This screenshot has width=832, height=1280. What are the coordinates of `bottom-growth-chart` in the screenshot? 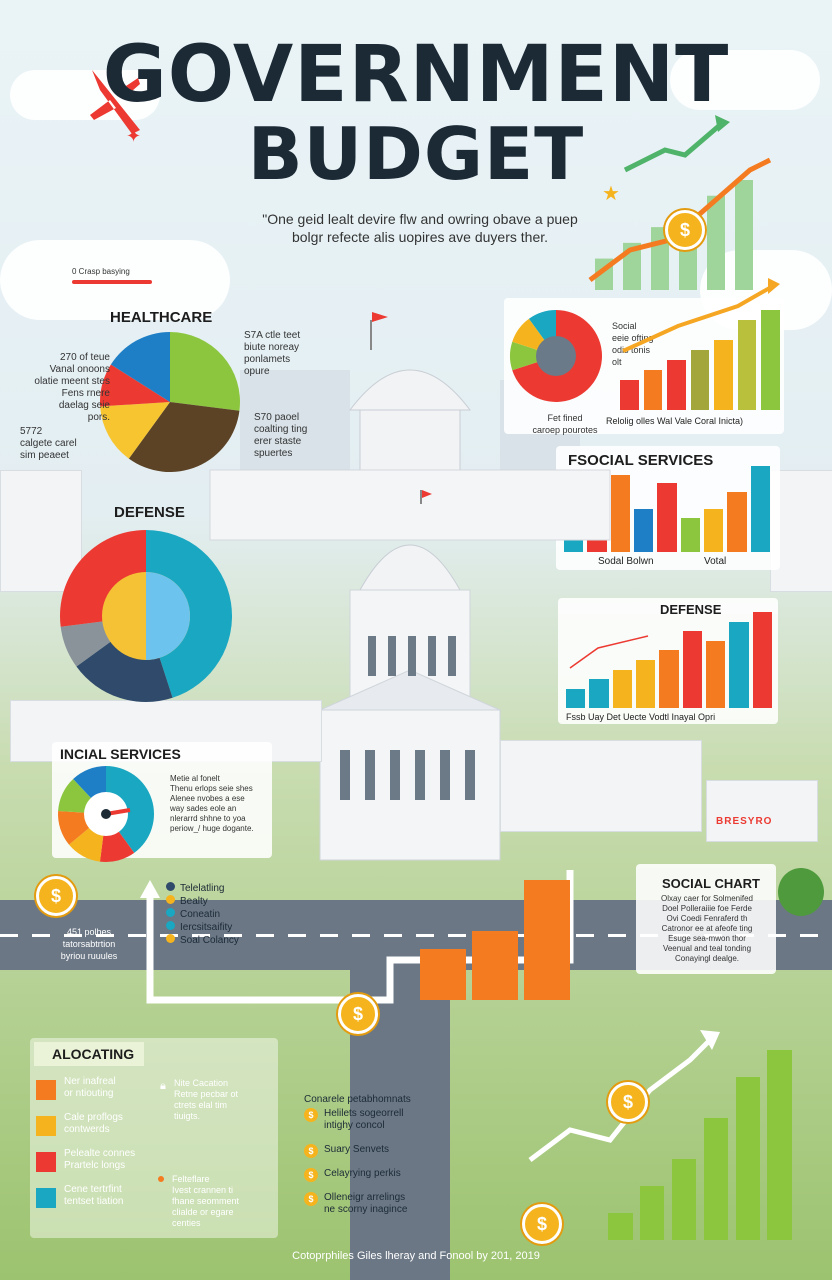 It's located at (700, 1145).